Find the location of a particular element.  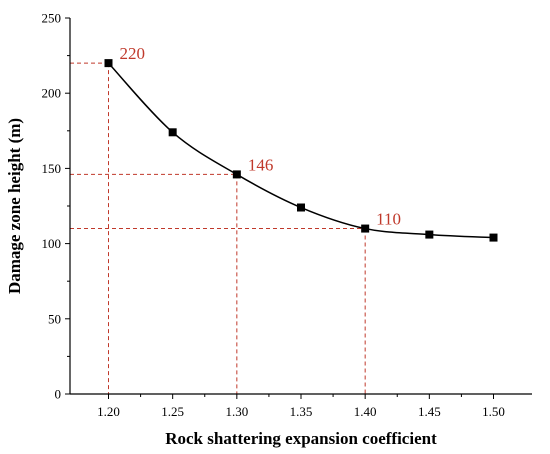

value-annotation: 110 is located at coordinates (388, 219).